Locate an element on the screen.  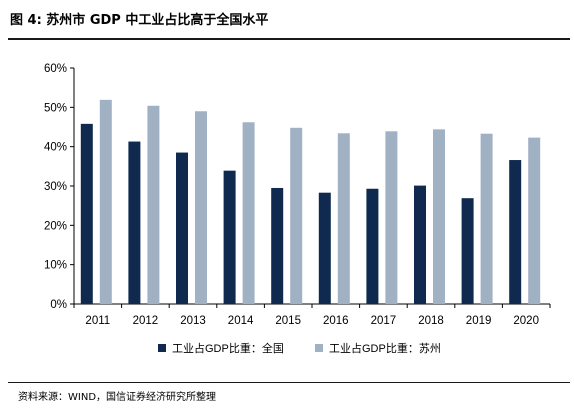
legend-label: 工业占GDP比重：全国 is located at coordinates (228, 348).